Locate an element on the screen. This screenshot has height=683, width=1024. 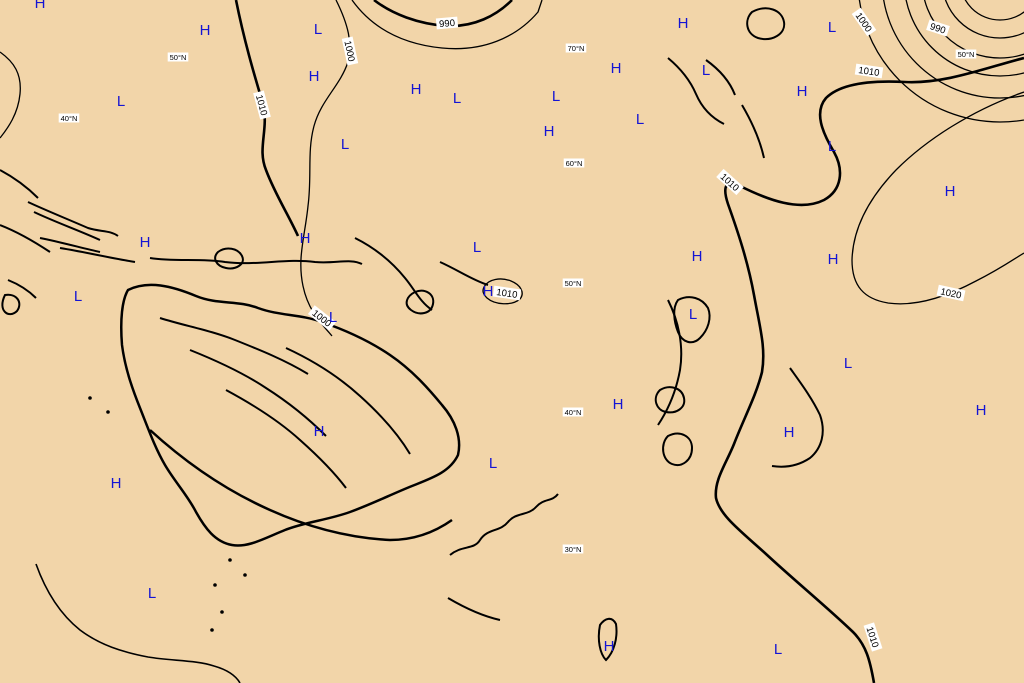
isobar-label: 1000 is located at coordinates (350, 51).